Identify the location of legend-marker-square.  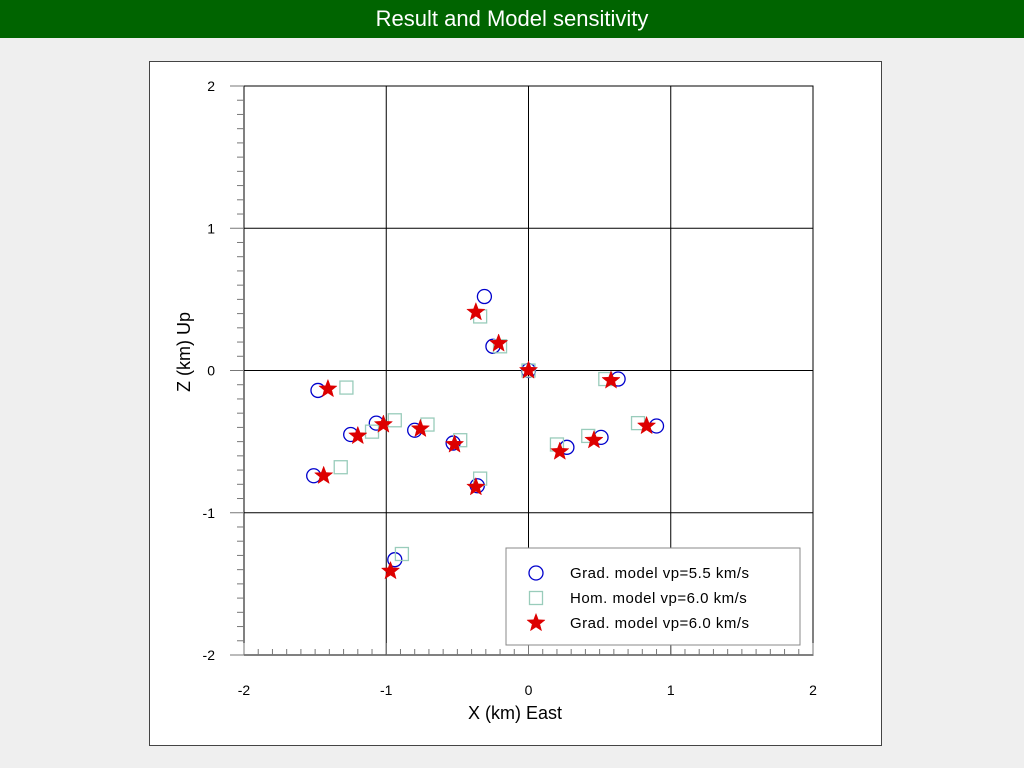
(536, 598).